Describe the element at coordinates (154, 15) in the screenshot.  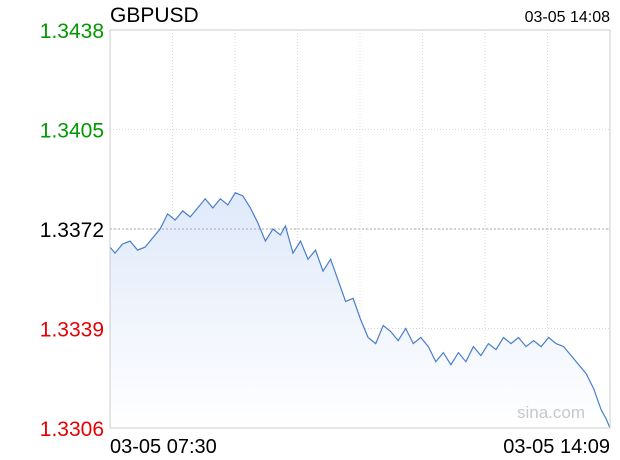
I see `symbol-title: GBPUSD` at that location.